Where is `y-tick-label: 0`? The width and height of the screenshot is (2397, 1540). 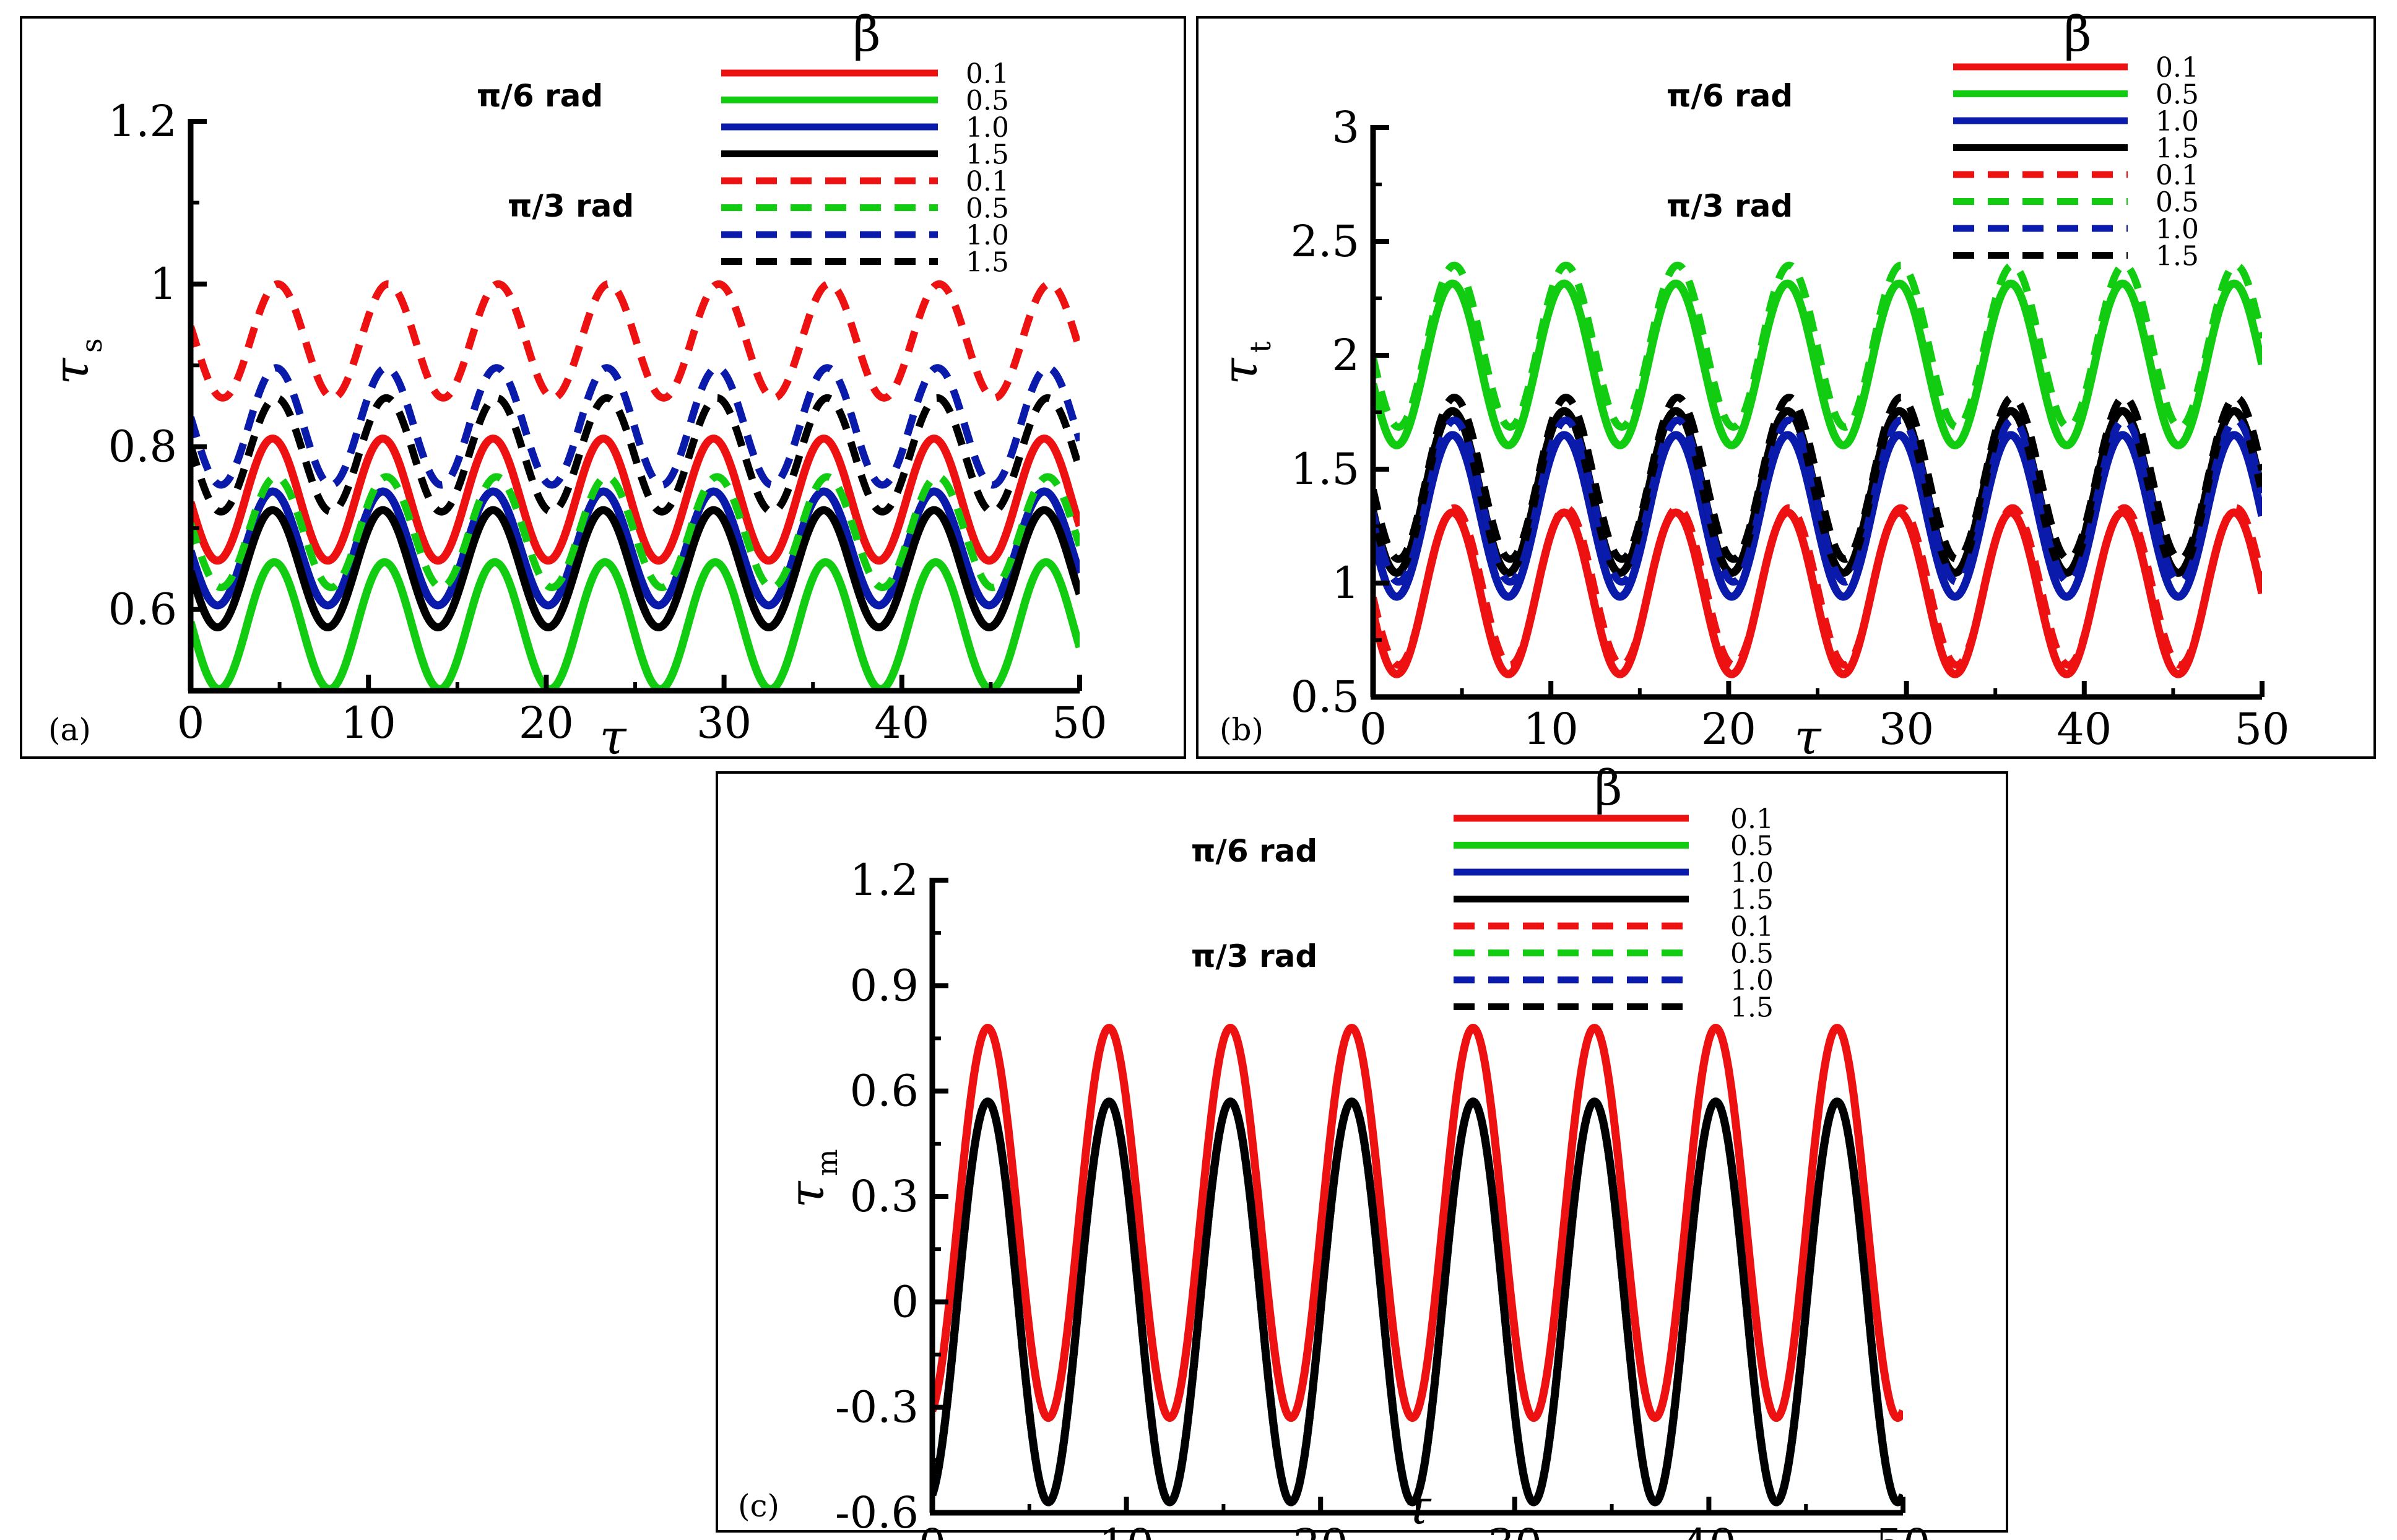 y-tick-label: 0 is located at coordinates (905, 1301).